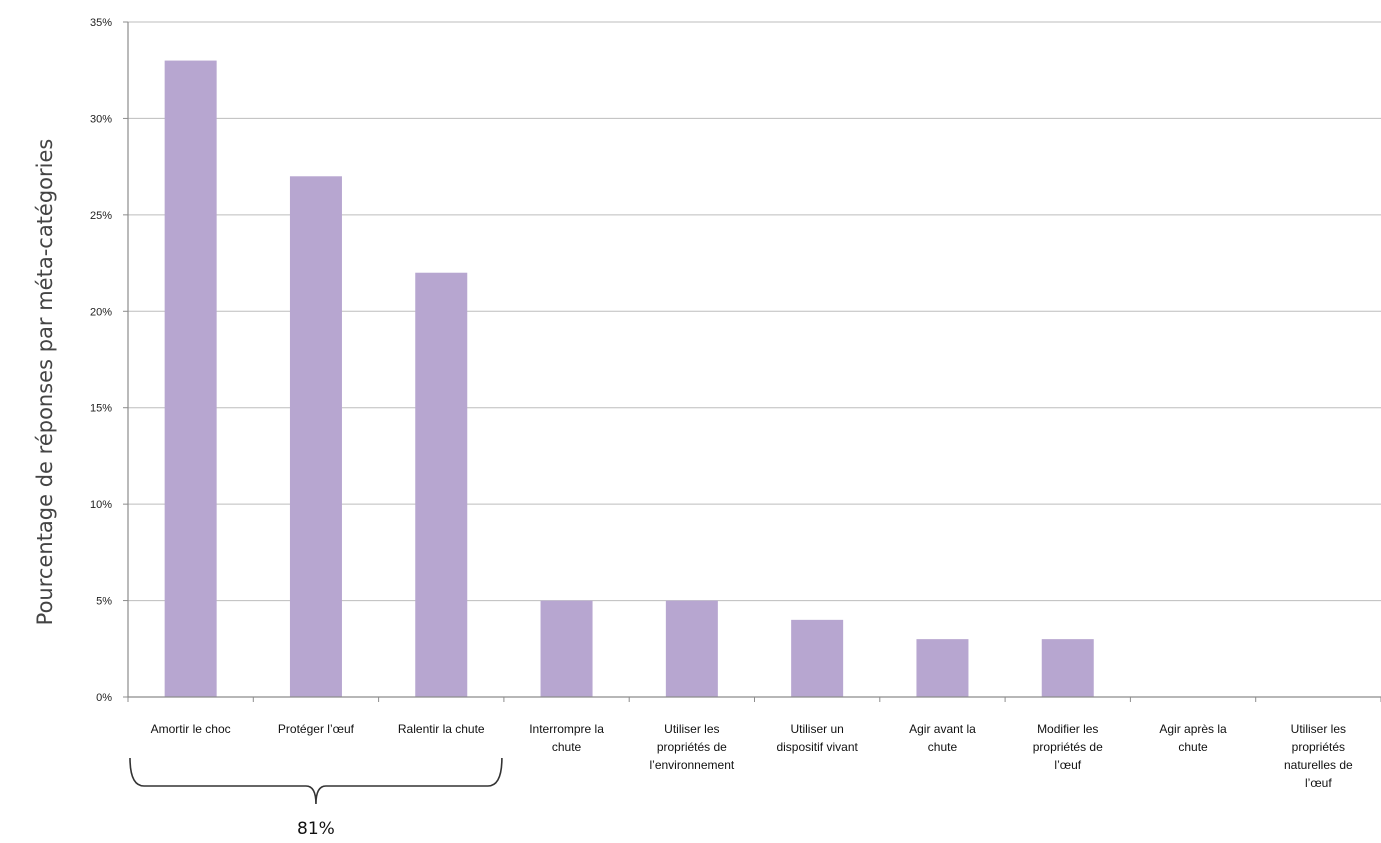 This screenshot has width=1381, height=843. Describe the element at coordinates (566, 738) in the screenshot. I see `x-tick-label: Interrompre la chute` at that location.